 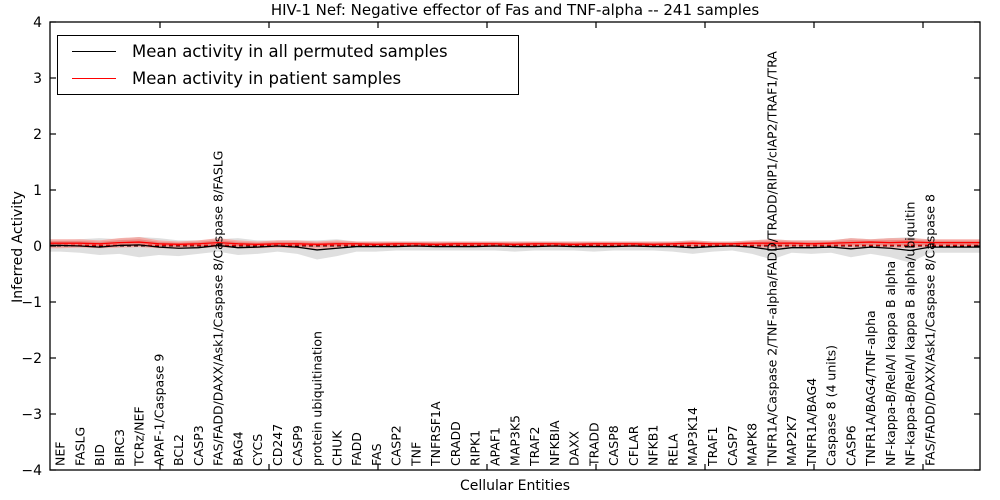 What do you see at coordinates (515, 243) in the screenshot?
I see `patient-mean-line` at bounding box center [515, 243].